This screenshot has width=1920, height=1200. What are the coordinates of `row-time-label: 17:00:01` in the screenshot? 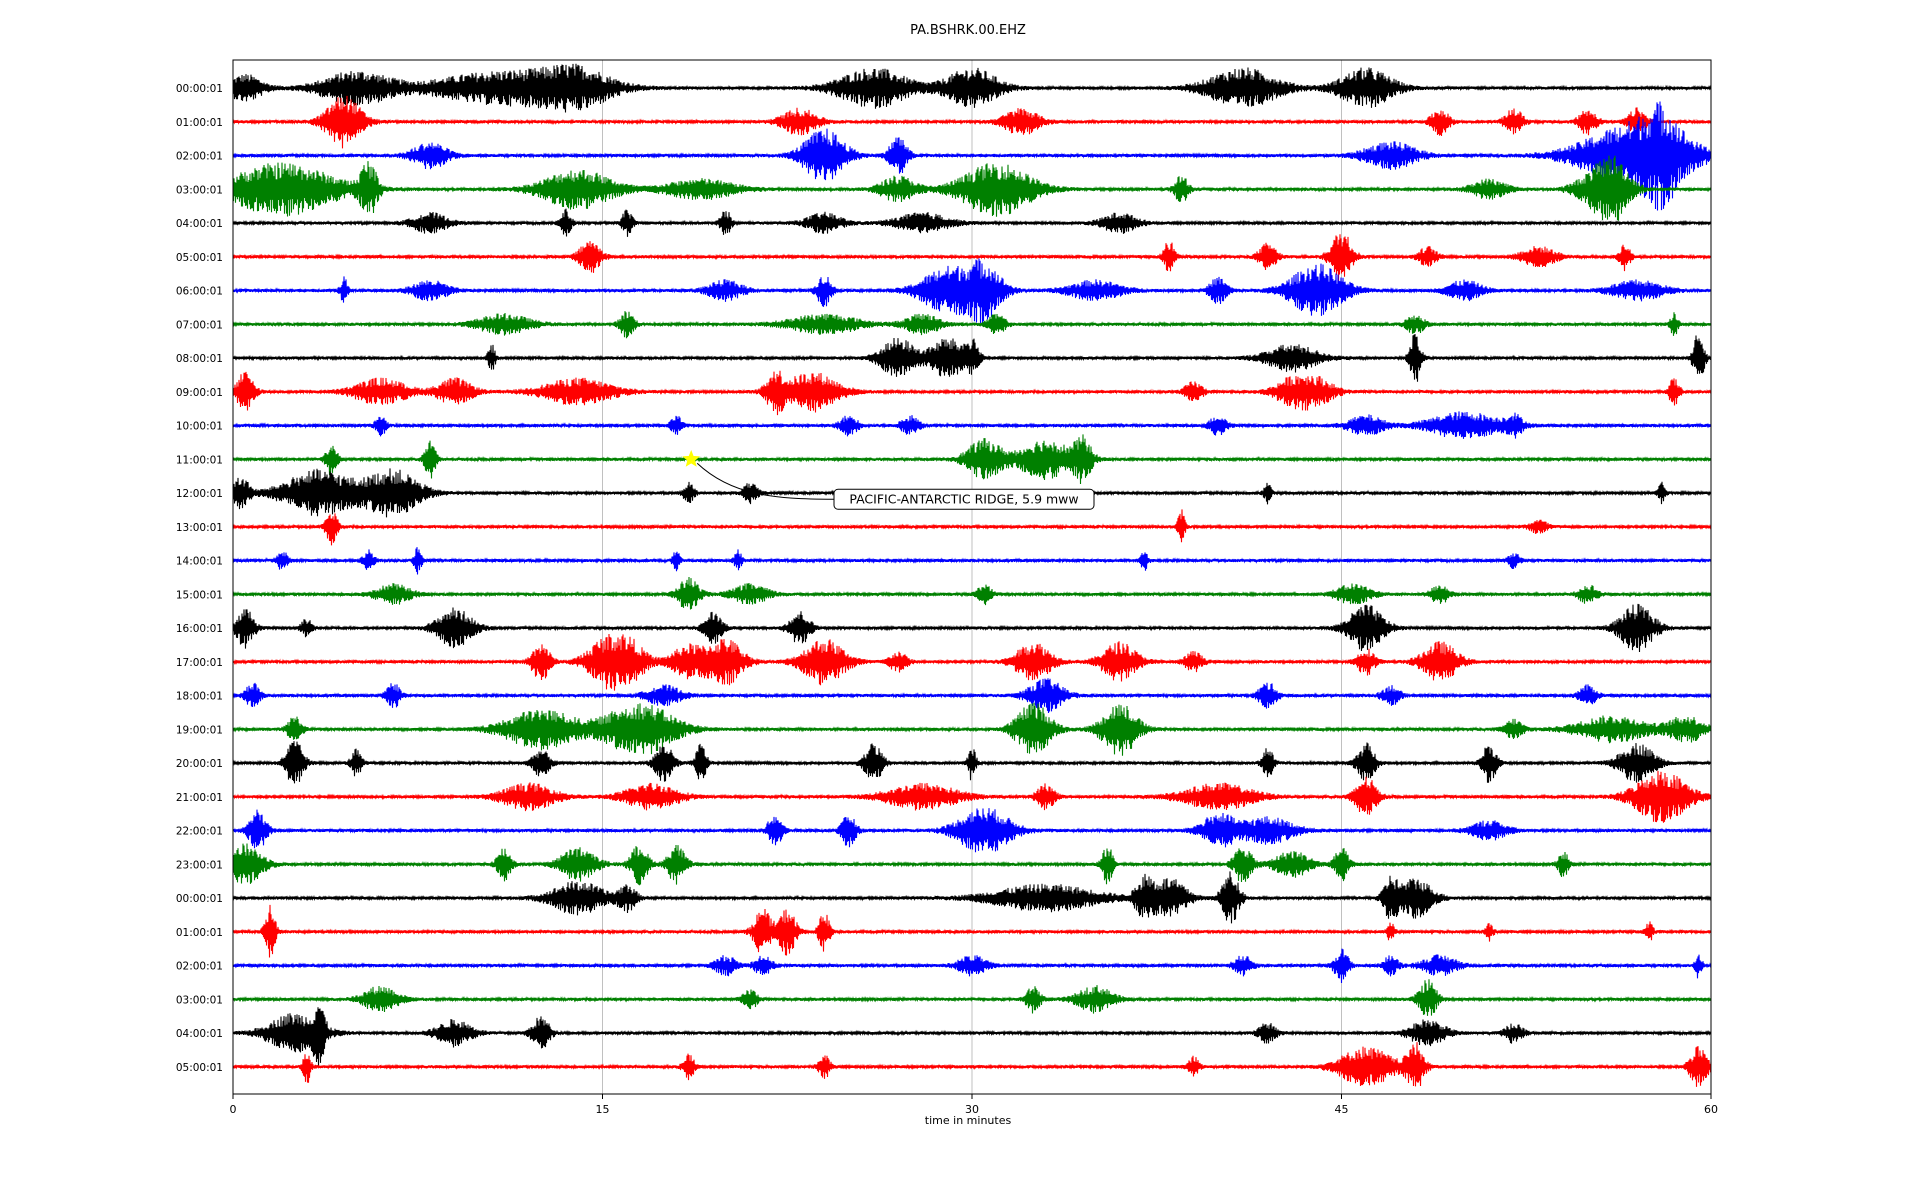 It's located at (199, 663).